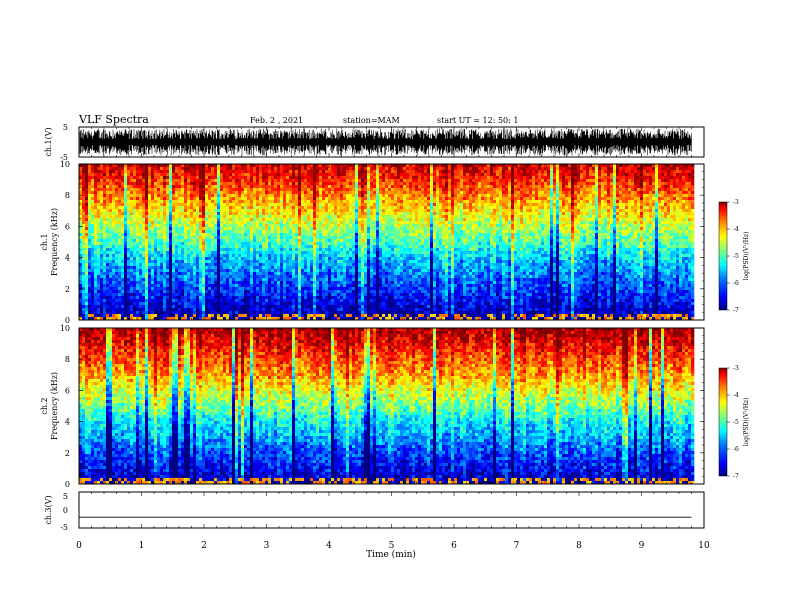 This screenshot has width=792, height=612. I want to click on date-label: Feb. 2 , 2021, so click(276, 120).